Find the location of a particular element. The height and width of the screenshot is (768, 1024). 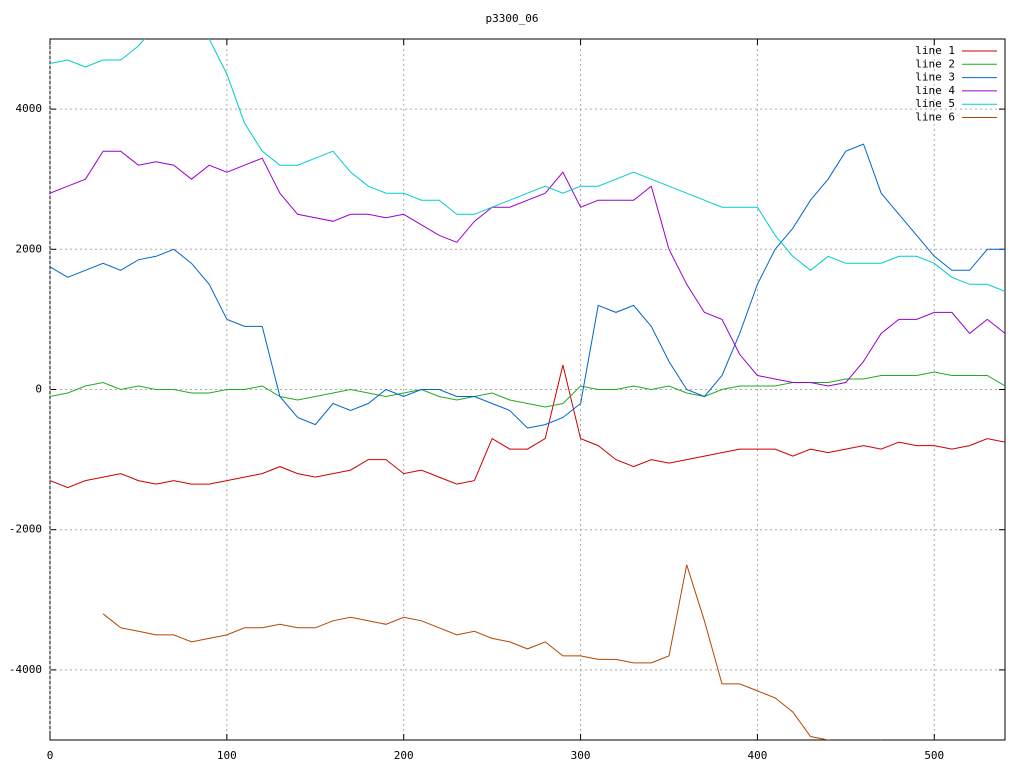

x-tick-label: 100 is located at coordinates (227, 755).